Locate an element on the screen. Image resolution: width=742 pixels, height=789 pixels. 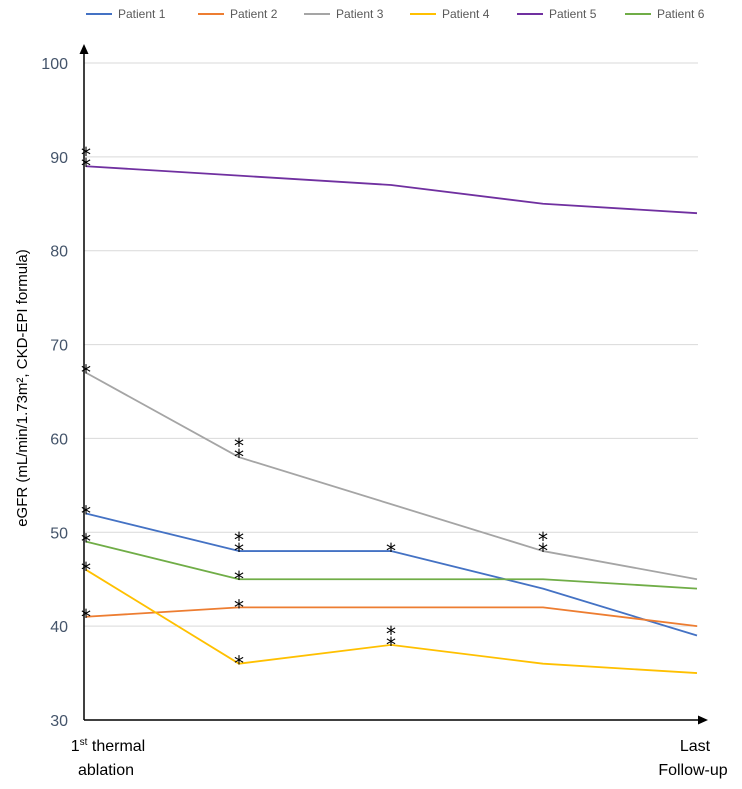
x-label-last-line1: Last is located at coordinates (695, 746).